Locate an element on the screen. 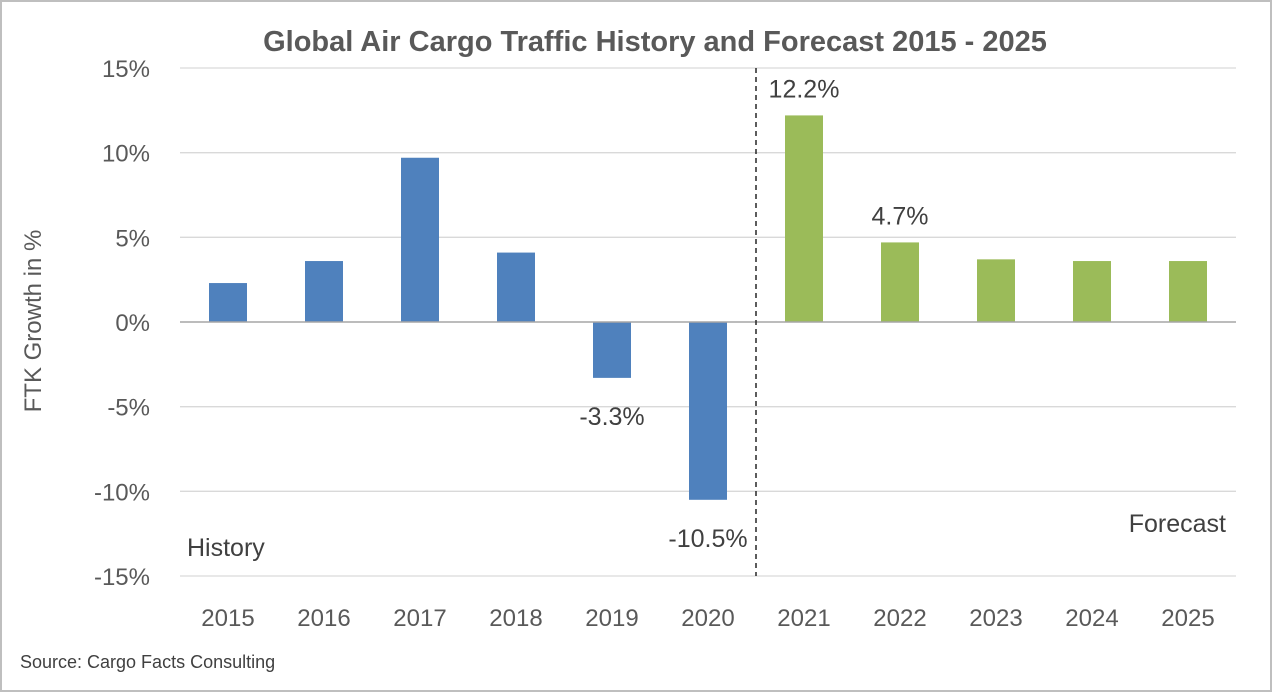 This screenshot has height=692, width=1272. y-tick-label: -5% is located at coordinates (128, 408).